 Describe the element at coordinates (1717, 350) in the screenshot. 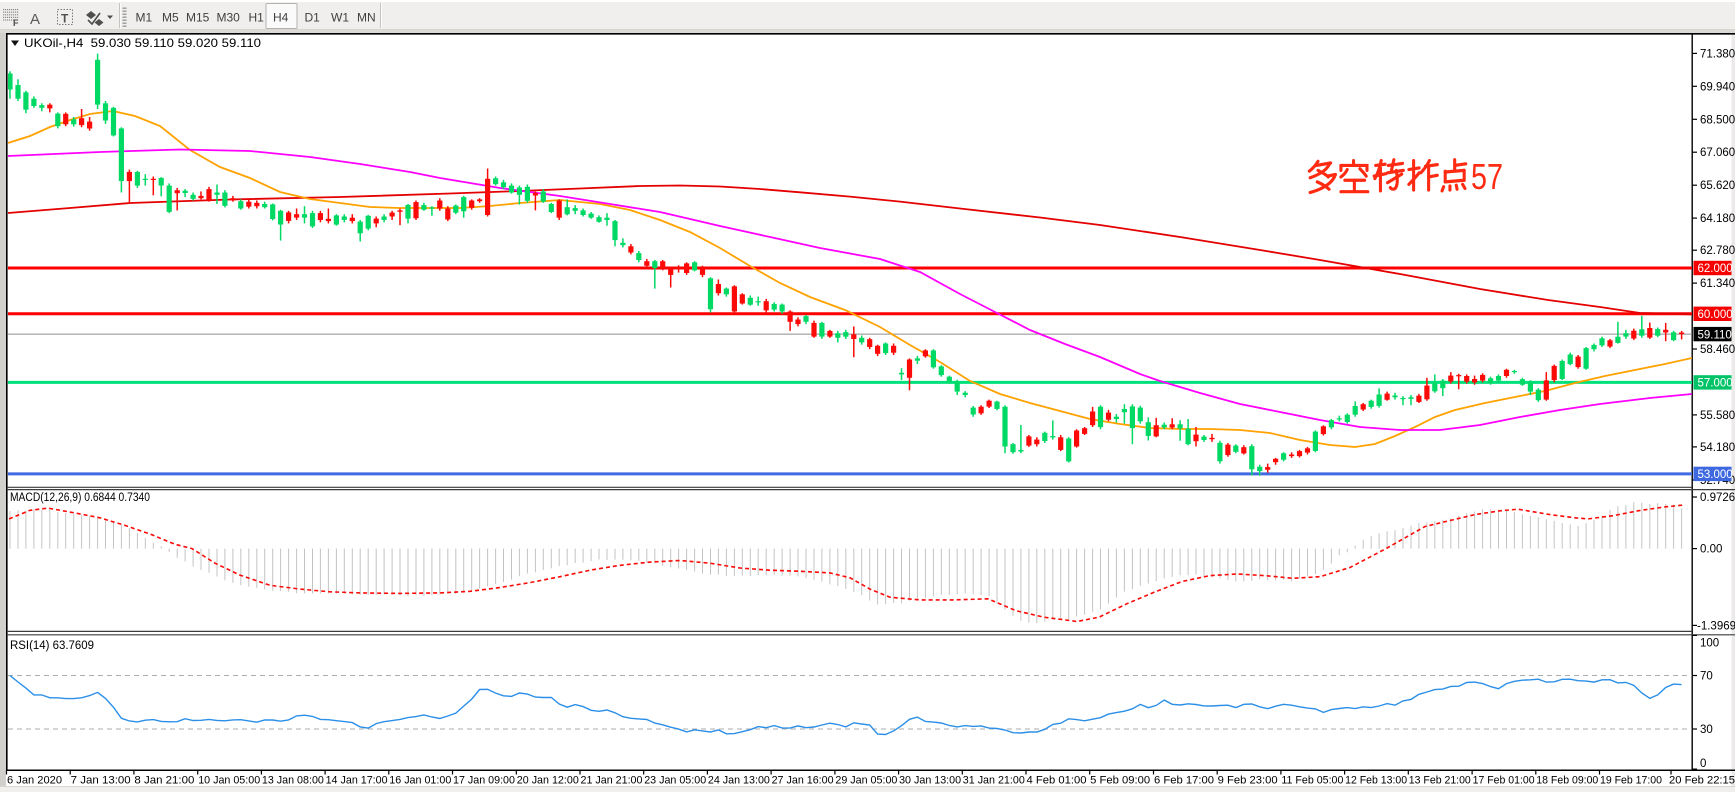

I see `svg-text: 58.460` at that location.